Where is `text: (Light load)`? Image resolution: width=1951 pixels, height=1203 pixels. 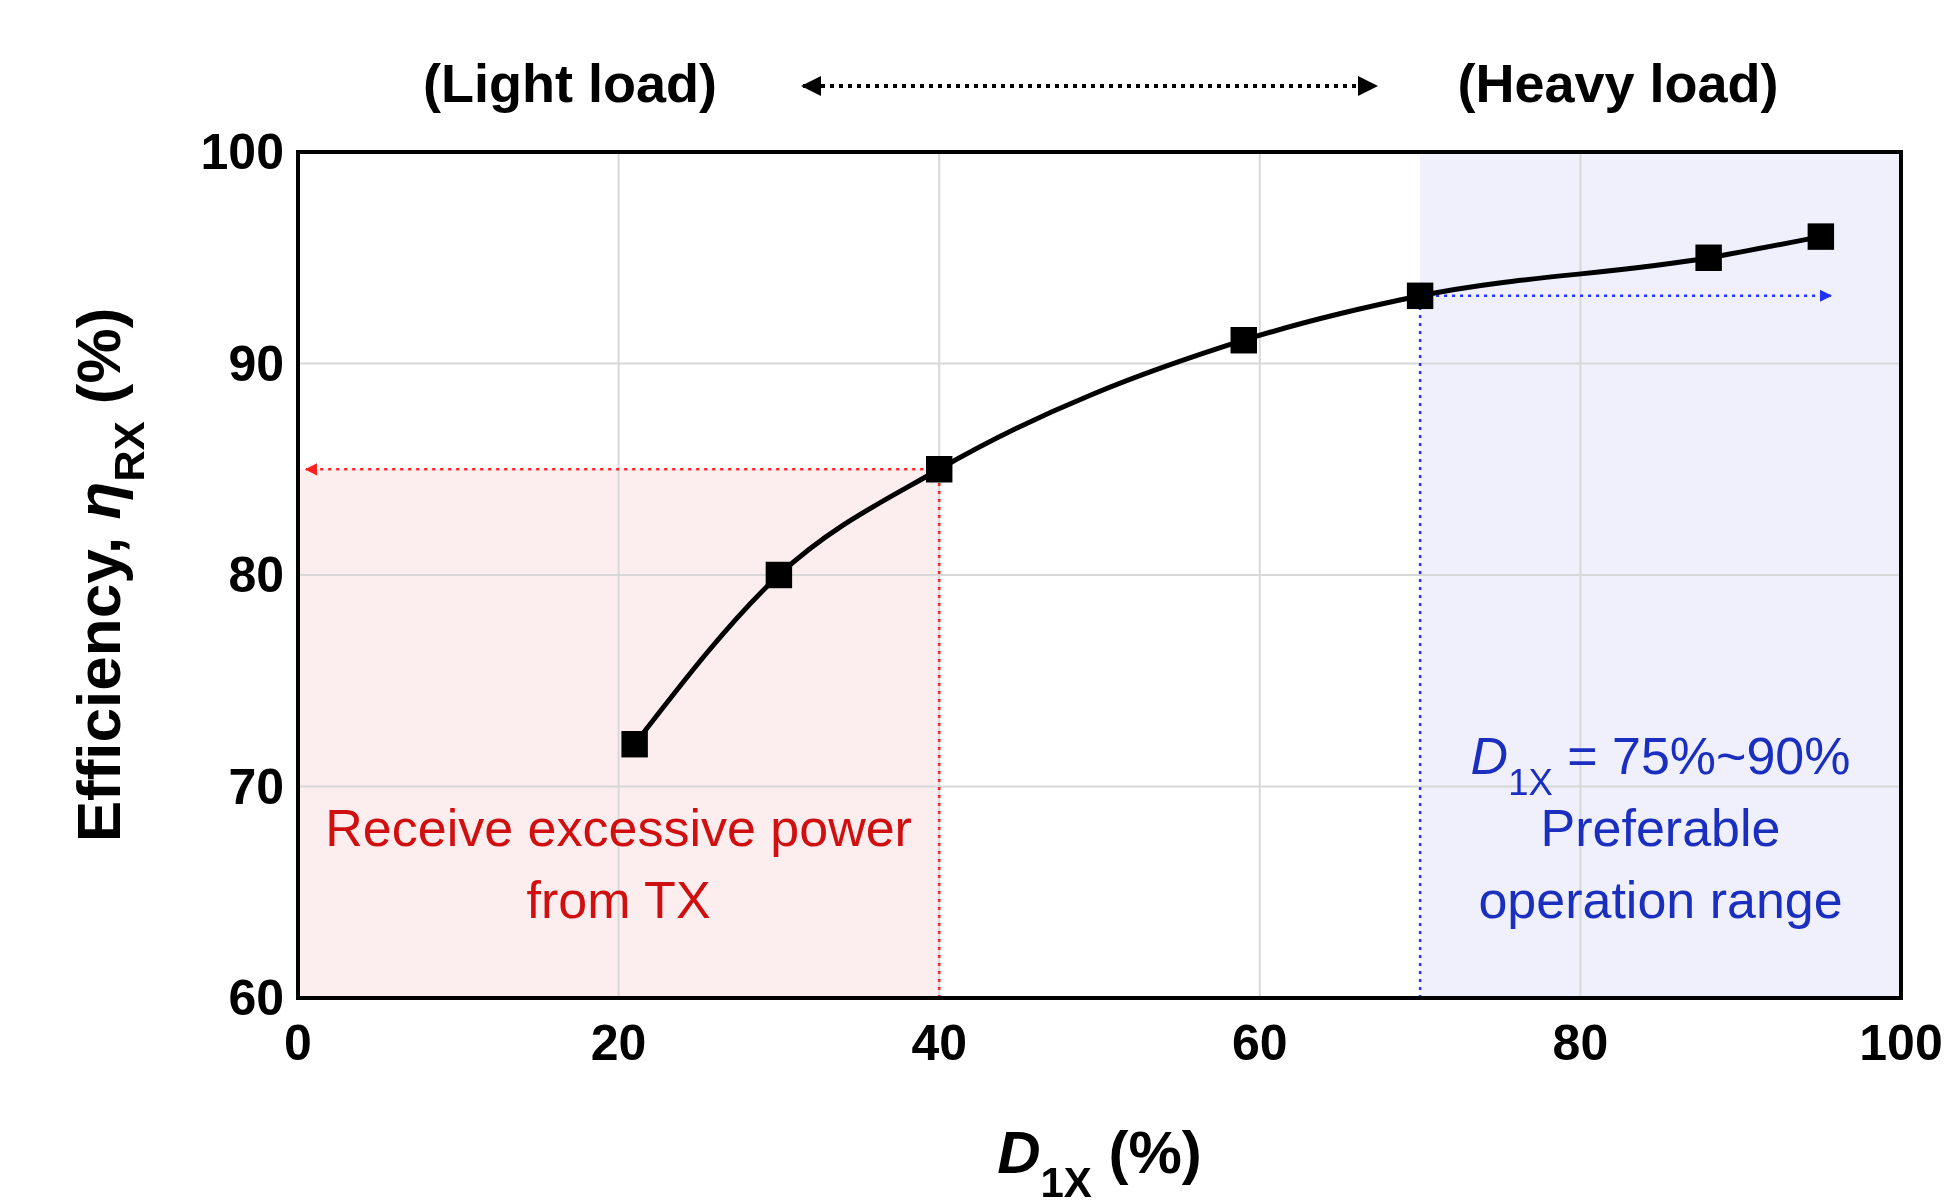
text: (Light load) is located at coordinates (570, 83).